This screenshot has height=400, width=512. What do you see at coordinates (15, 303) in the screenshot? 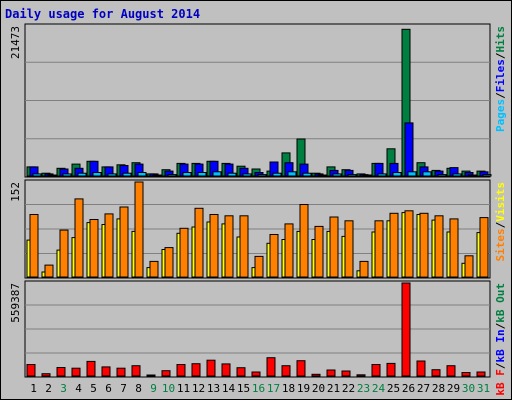
I see `y-max-label: 559387` at bounding box center [15, 303].